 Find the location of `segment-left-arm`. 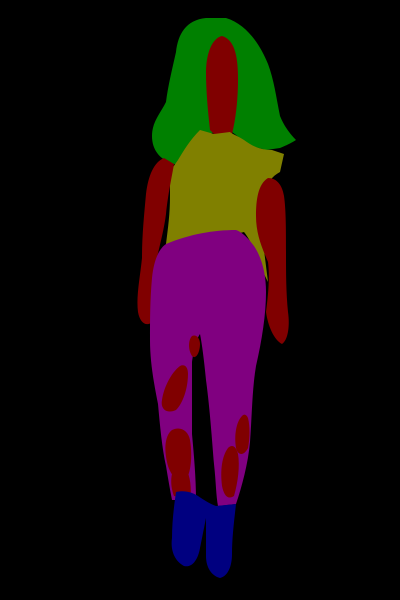

segment-left-arm is located at coordinates (155, 241).